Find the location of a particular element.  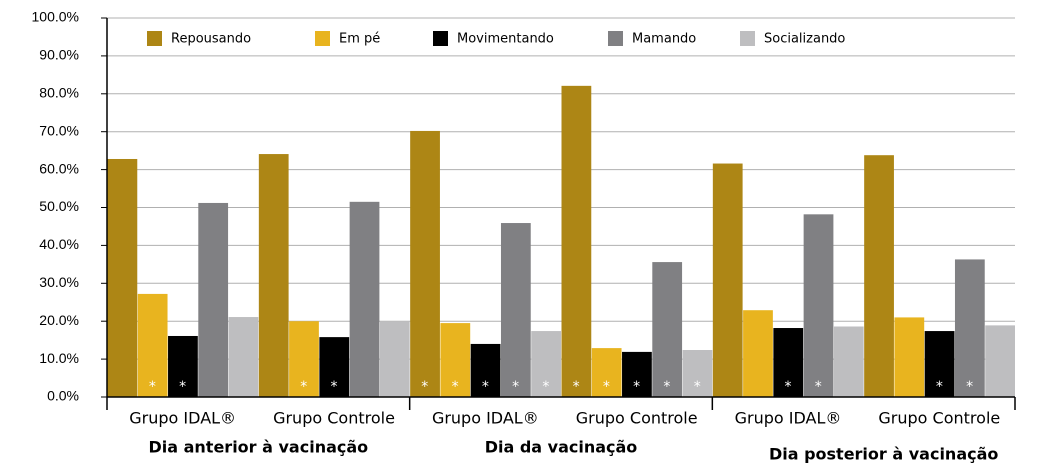

y-tick-label: 30.0% is located at coordinates (59, 282).